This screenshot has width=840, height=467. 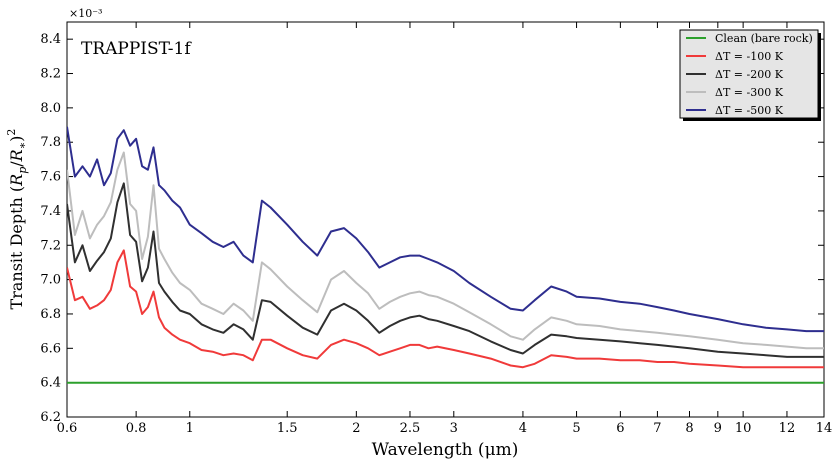 I want to click on y-tick-label: 7.2, so click(x=50, y=245).